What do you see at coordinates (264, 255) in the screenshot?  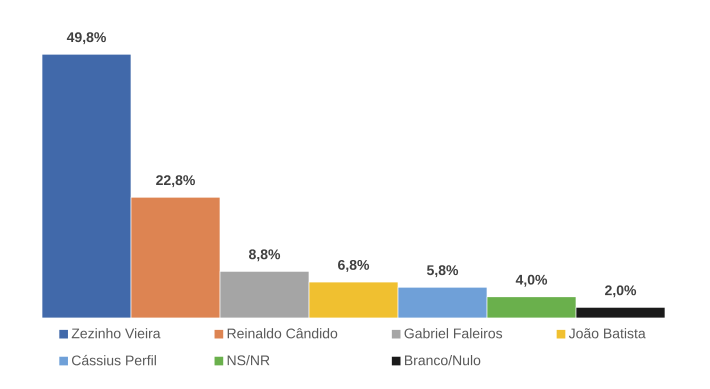 I see `data-label: 8,8%` at bounding box center [264, 255].